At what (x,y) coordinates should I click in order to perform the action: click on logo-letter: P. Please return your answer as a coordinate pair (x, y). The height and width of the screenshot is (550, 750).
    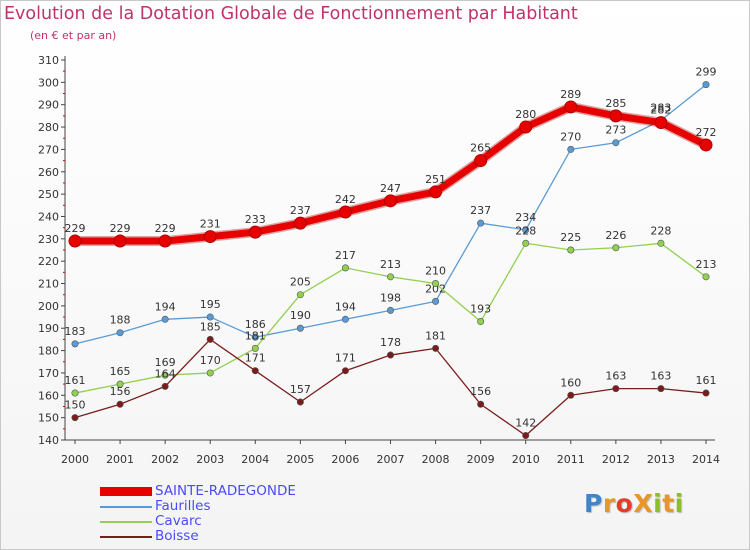
    Looking at the image, I should click on (593, 503).